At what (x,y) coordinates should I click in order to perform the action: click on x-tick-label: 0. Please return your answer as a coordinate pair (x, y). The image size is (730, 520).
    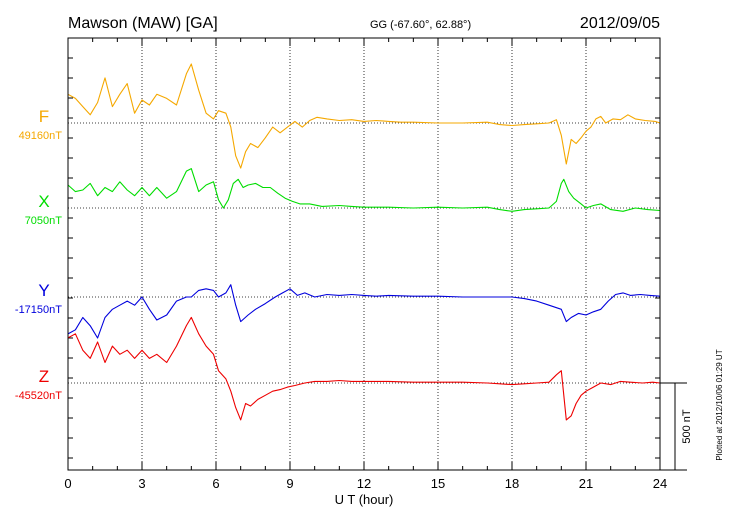
    Looking at the image, I should click on (67, 483).